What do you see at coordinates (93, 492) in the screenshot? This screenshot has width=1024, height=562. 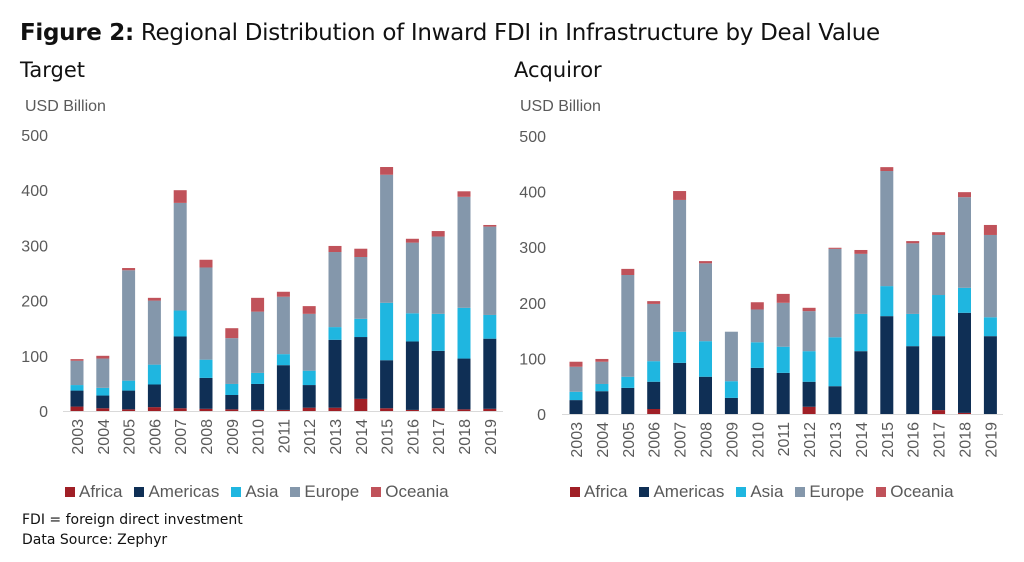 I see `legend-item-africa: Africa` at bounding box center [93, 492].